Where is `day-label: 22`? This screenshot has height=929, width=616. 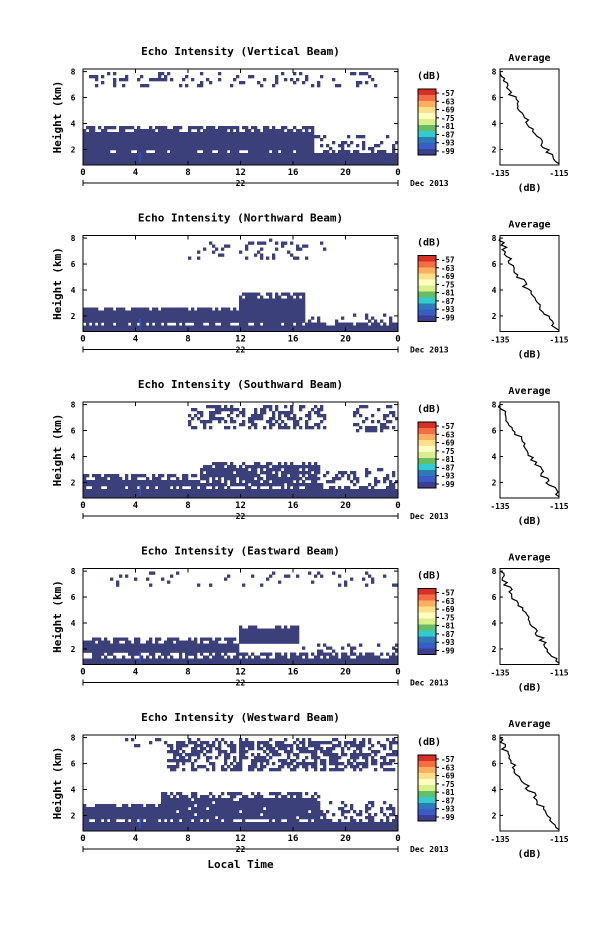 day-label: 22 is located at coordinates (241, 516).